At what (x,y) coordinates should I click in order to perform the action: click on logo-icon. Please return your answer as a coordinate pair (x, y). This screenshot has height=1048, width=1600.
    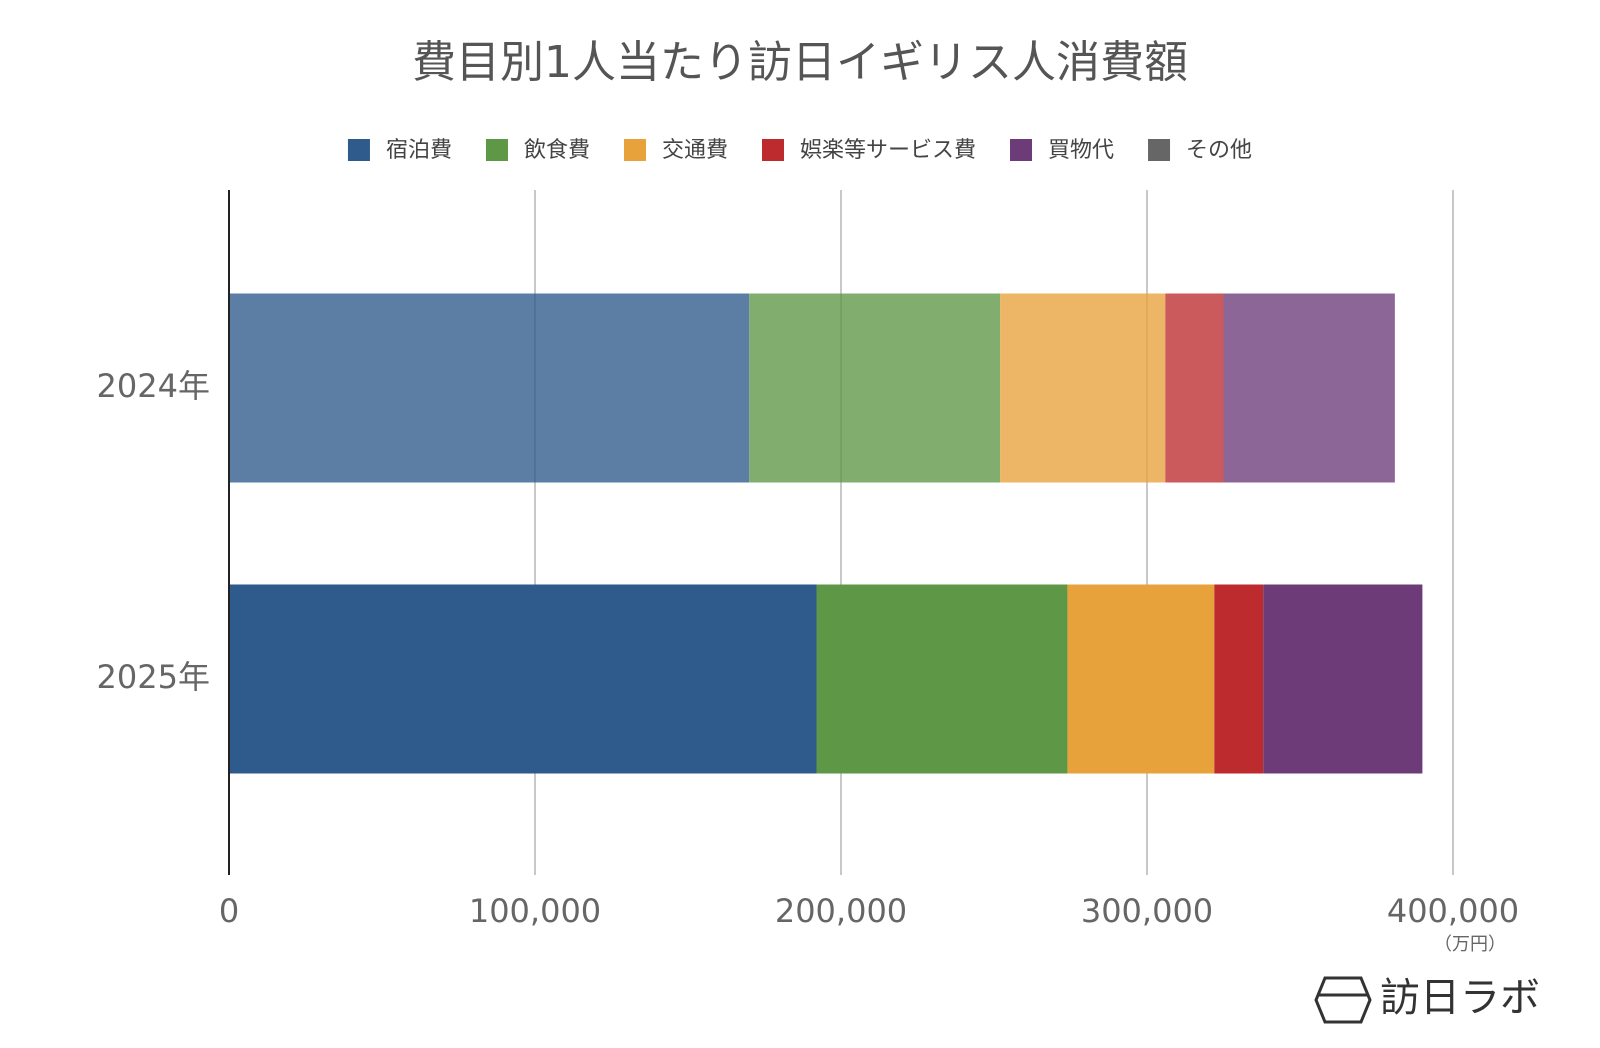
    Looking at the image, I should click on (1343, 1000).